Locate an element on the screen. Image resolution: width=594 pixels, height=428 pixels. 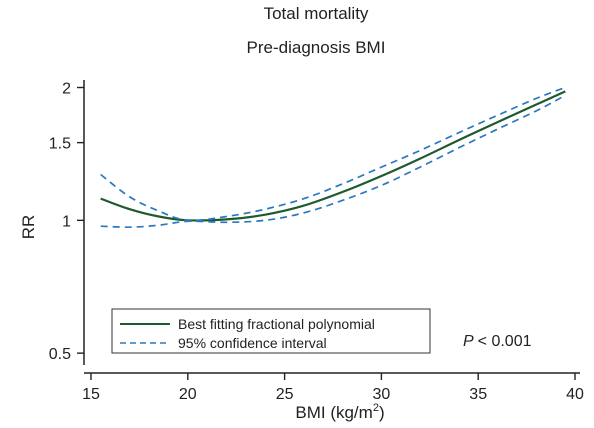
y-tick-label: 1 is located at coordinates (66, 221).